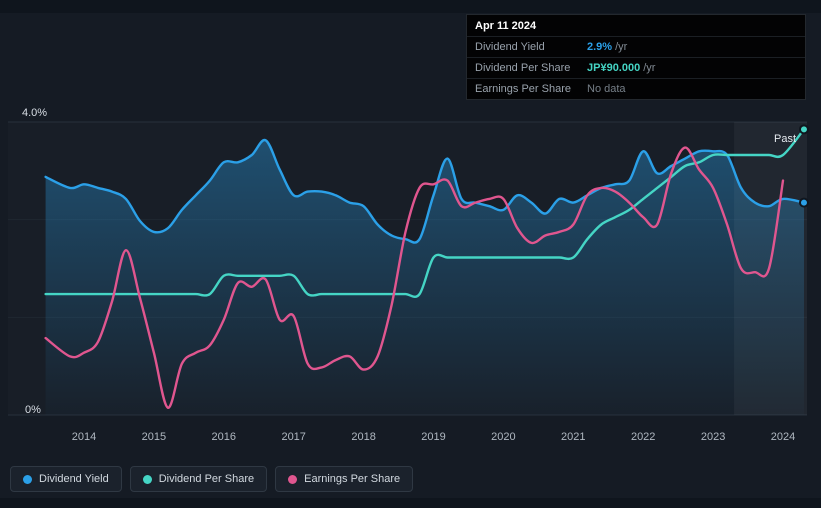 The width and height of the screenshot is (821, 508). What do you see at coordinates (636, 46) in the screenshot?
I see `tooltip-row-dividend-yield: Dividend Yield 2.9% /yr` at bounding box center [636, 46].